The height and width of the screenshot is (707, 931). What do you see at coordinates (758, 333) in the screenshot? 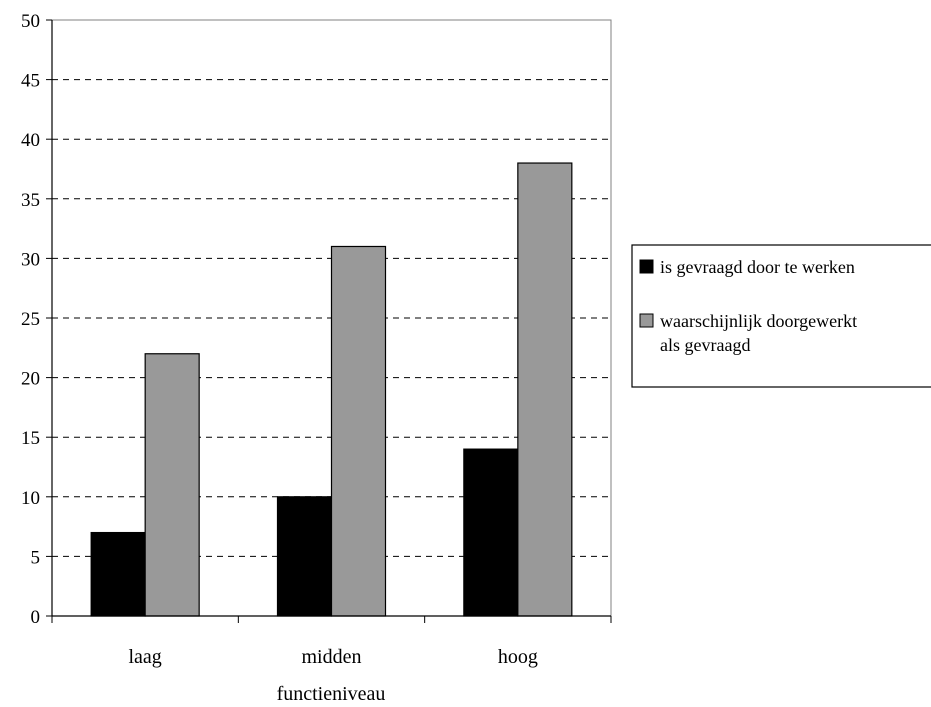
I see `legend-label-2: waarschijnlijk doorgewerkt als gevraagd` at bounding box center [758, 333].